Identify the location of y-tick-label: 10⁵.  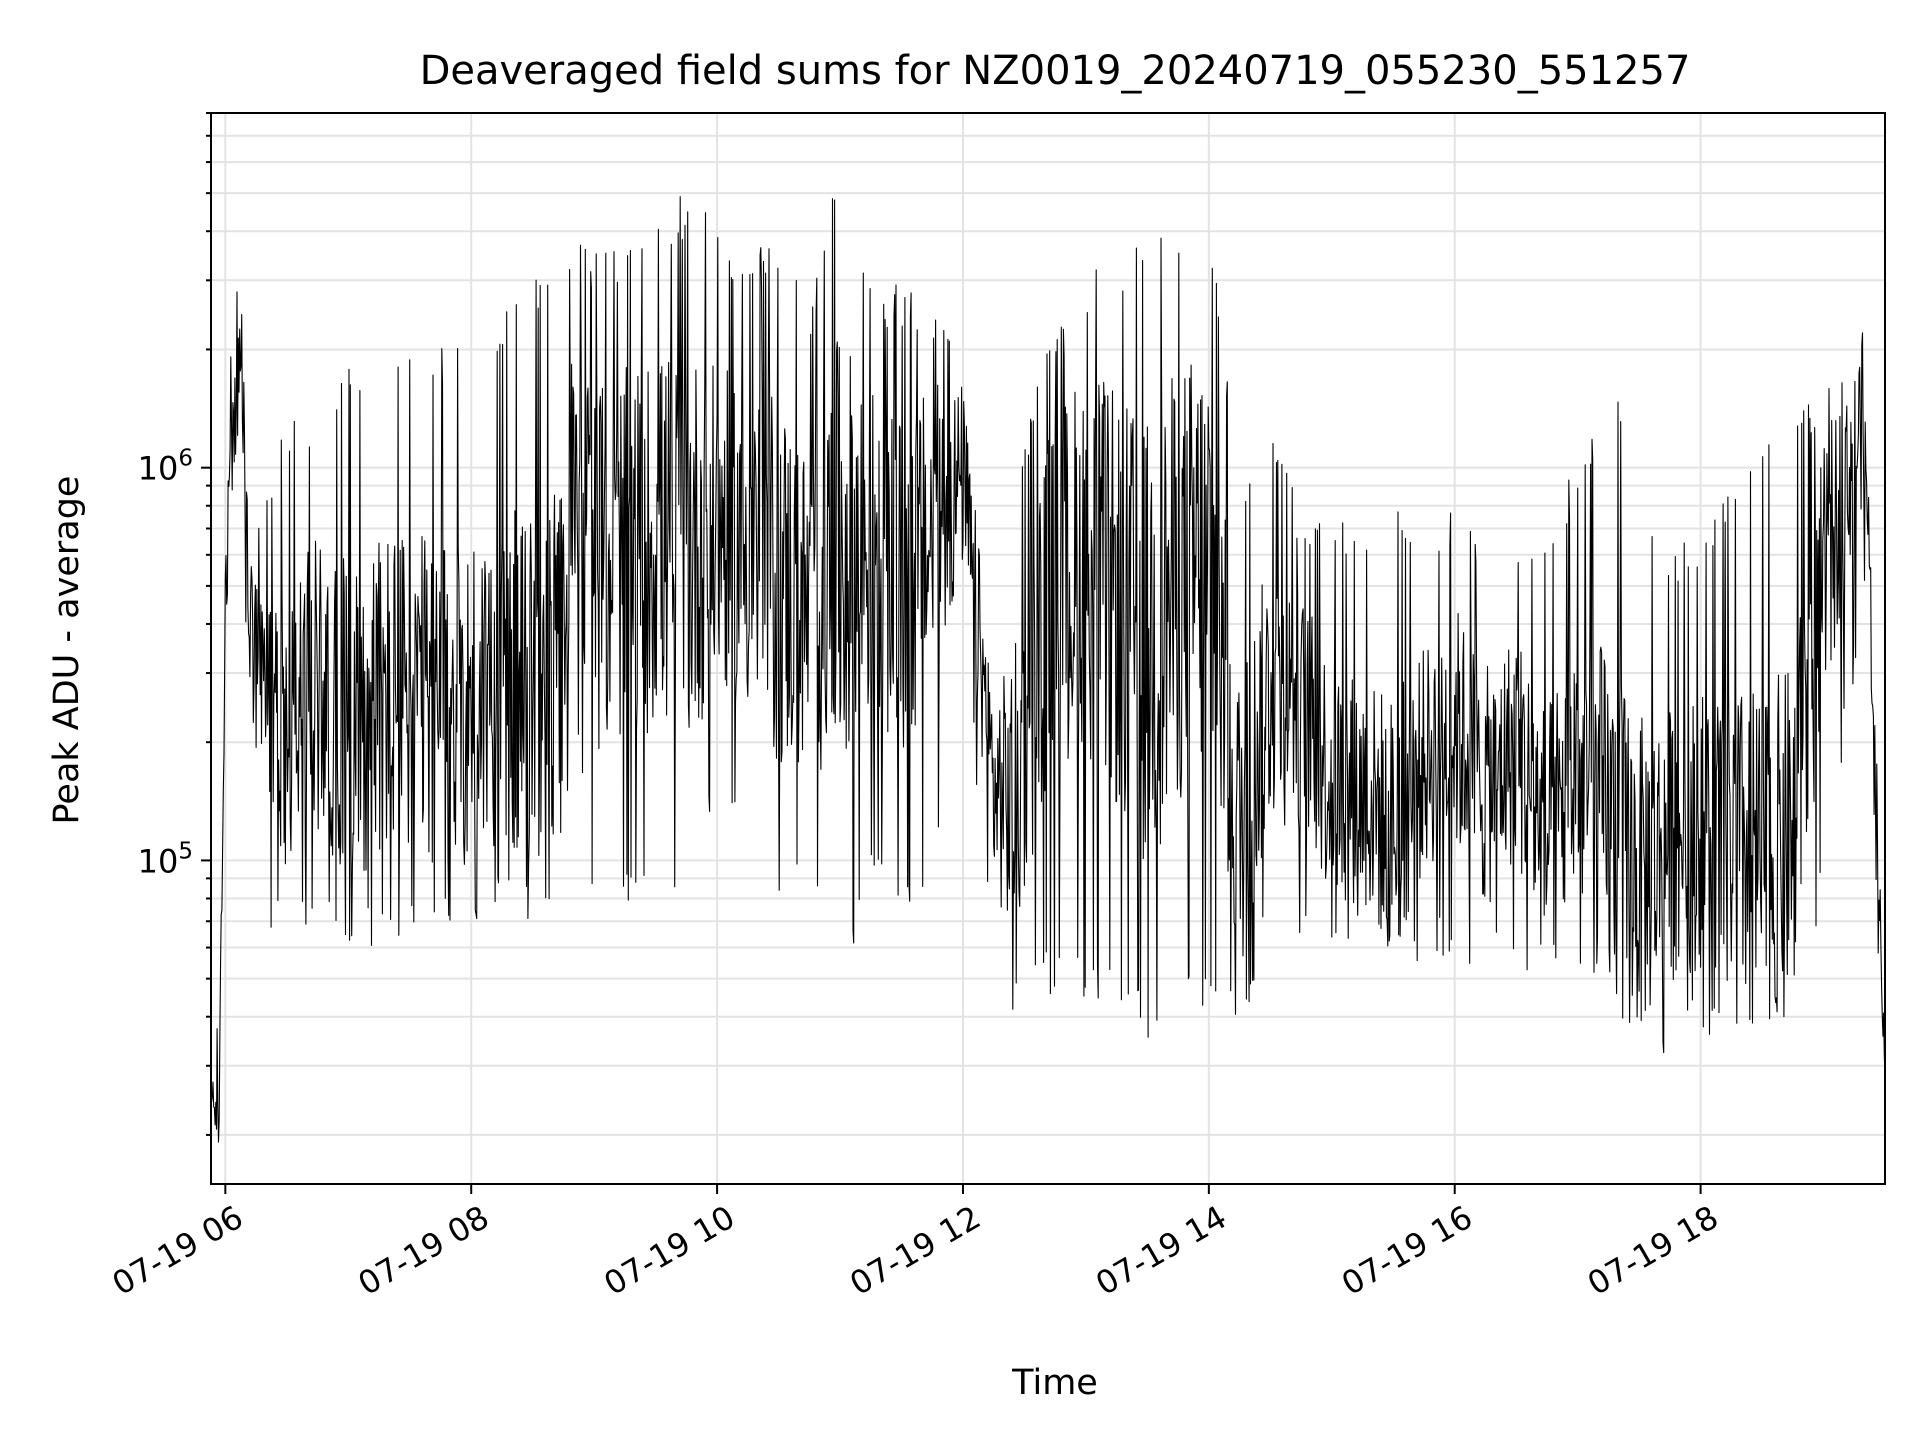
(165, 859).